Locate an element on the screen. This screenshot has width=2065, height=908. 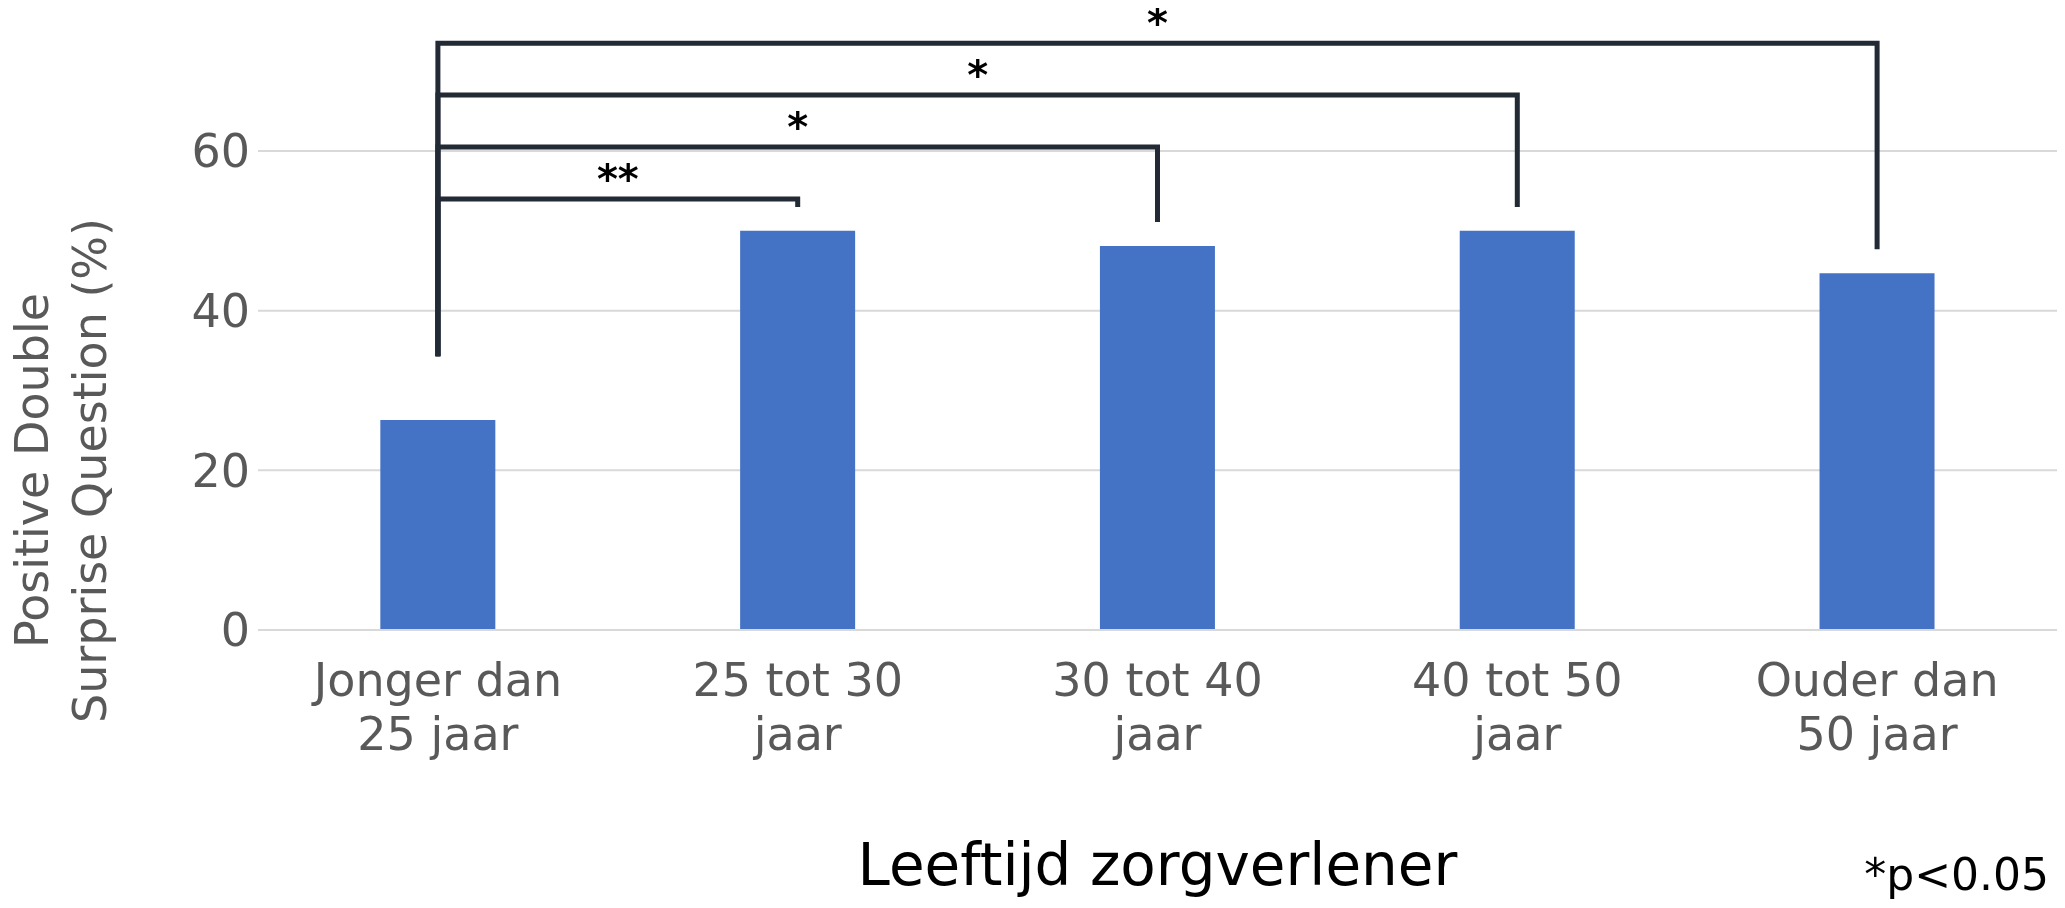
x-tick-label: 25 tot 30 jaar is located at coordinates (797, 707).